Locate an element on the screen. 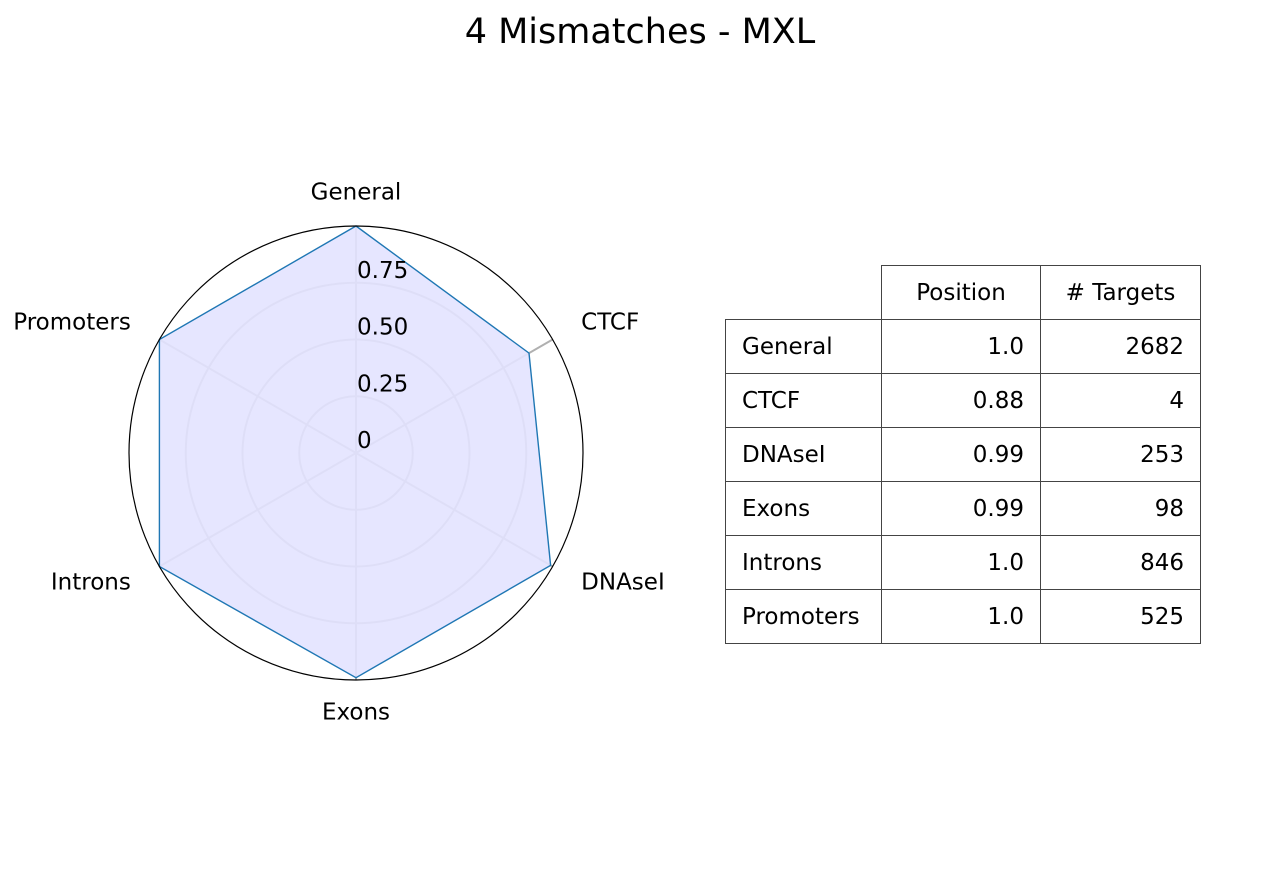 The image size is (1280, 880). table-header-row: Position # Targets is located at coordinates (963, 292).